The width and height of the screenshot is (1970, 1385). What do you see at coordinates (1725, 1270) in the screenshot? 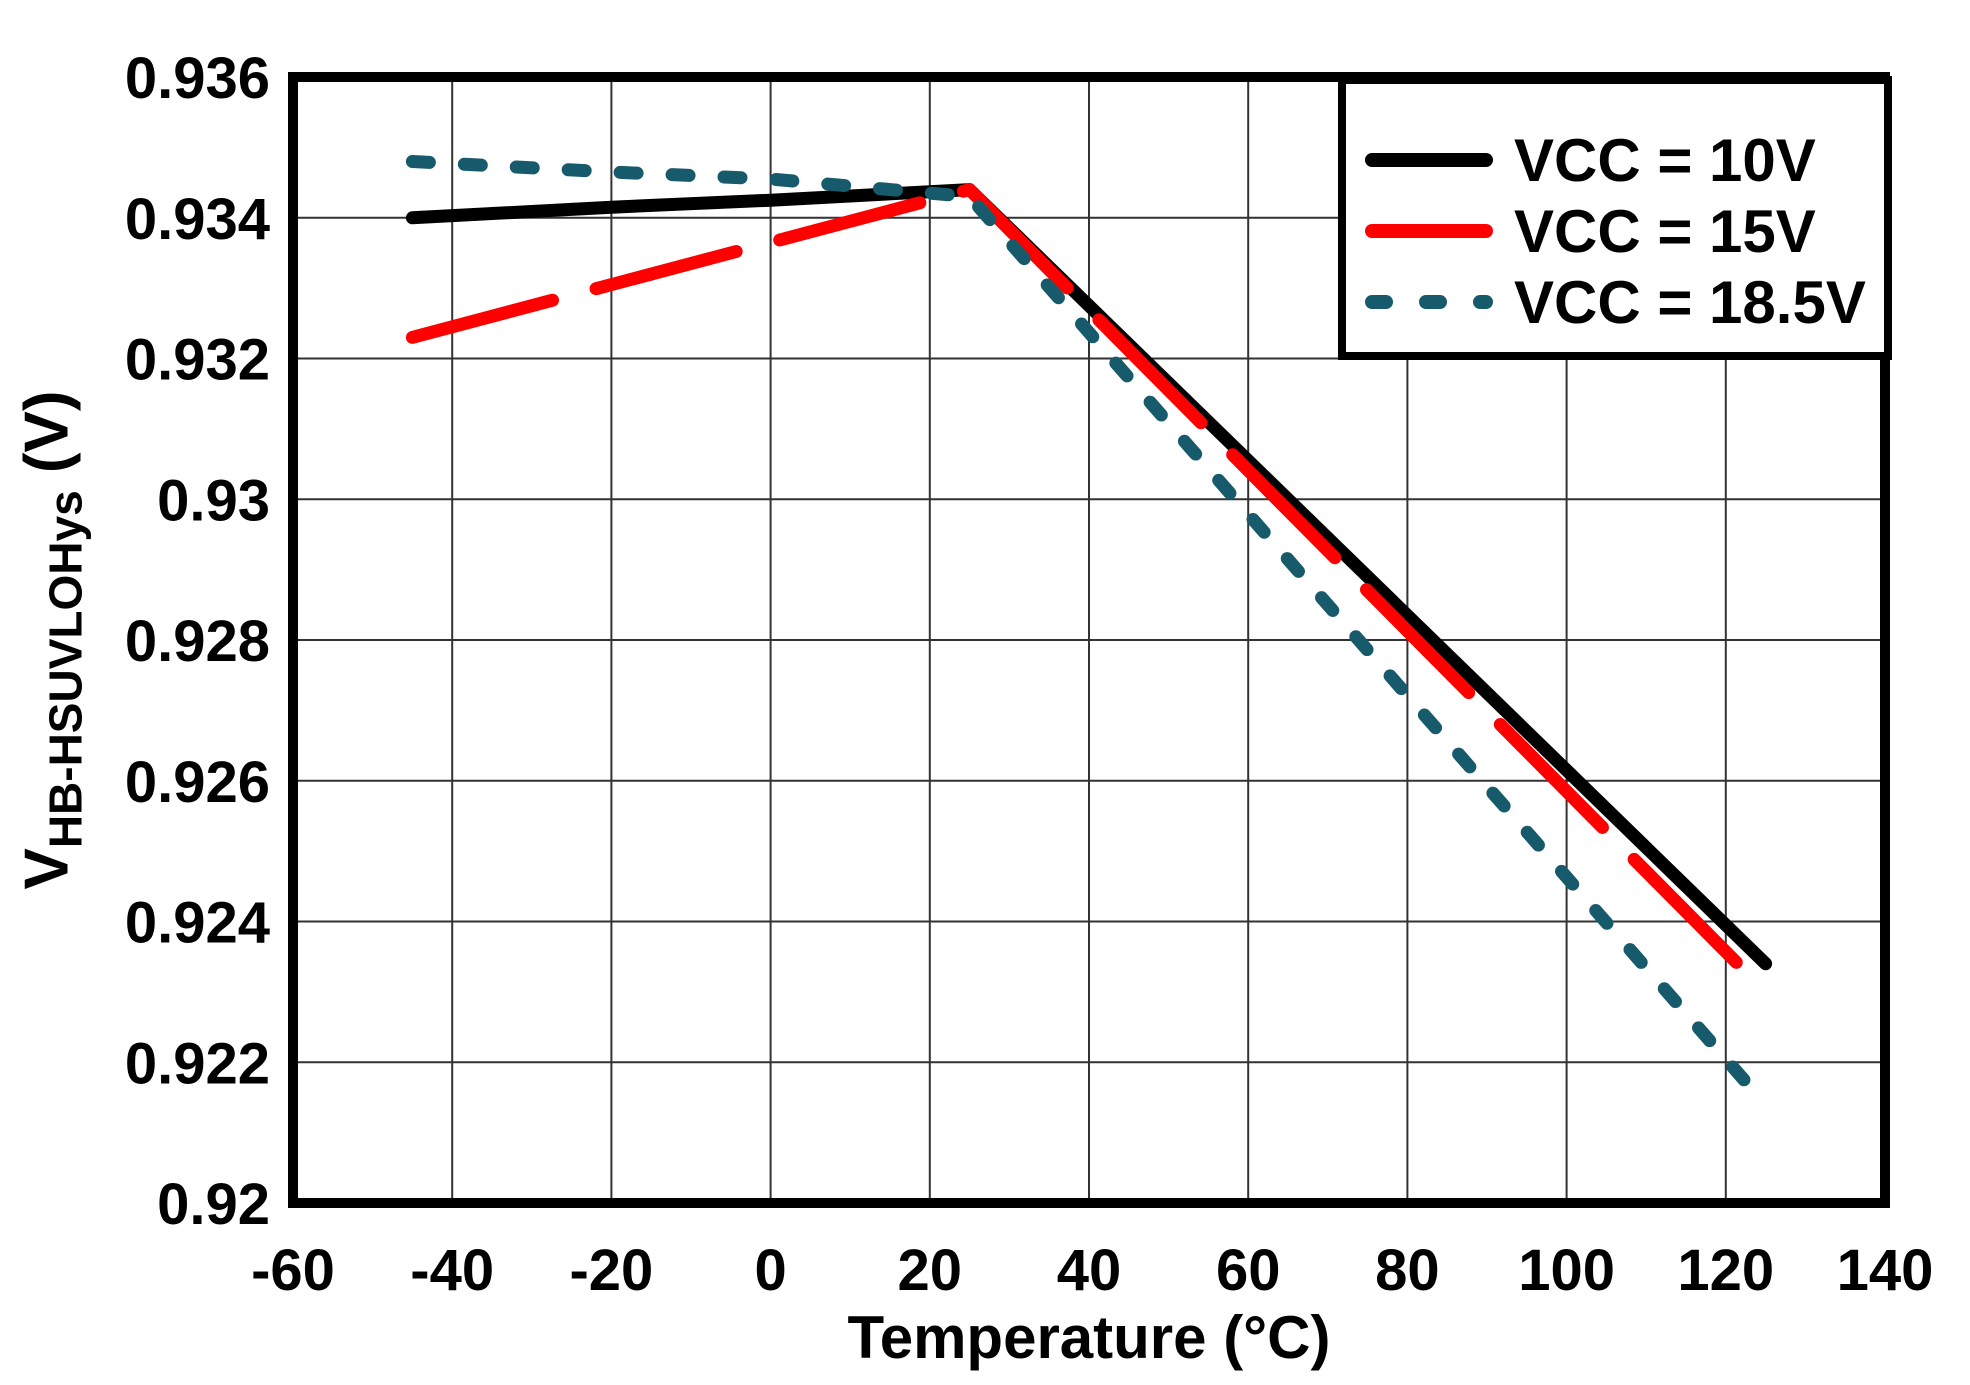
I see `x-tick-label: 120` at bounding box center [1725, 1270].